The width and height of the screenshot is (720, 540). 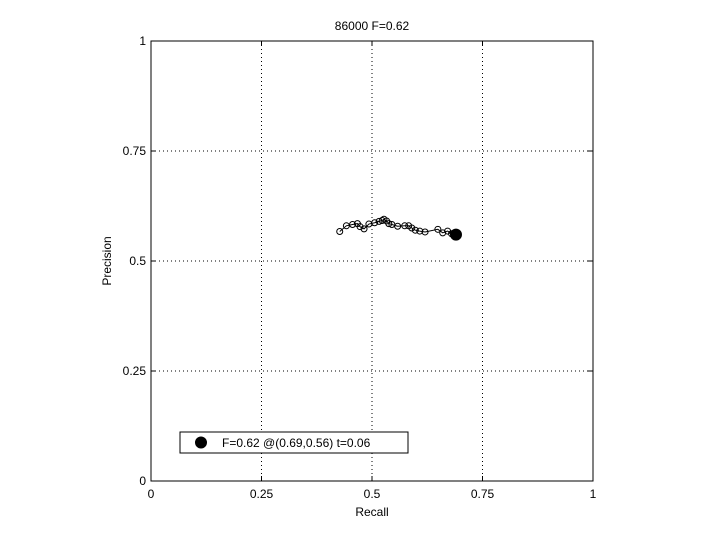 What do you see at coordinates (455, 234) in the screenshot?
I see `best-f-point` at bounding box center [455, 234].